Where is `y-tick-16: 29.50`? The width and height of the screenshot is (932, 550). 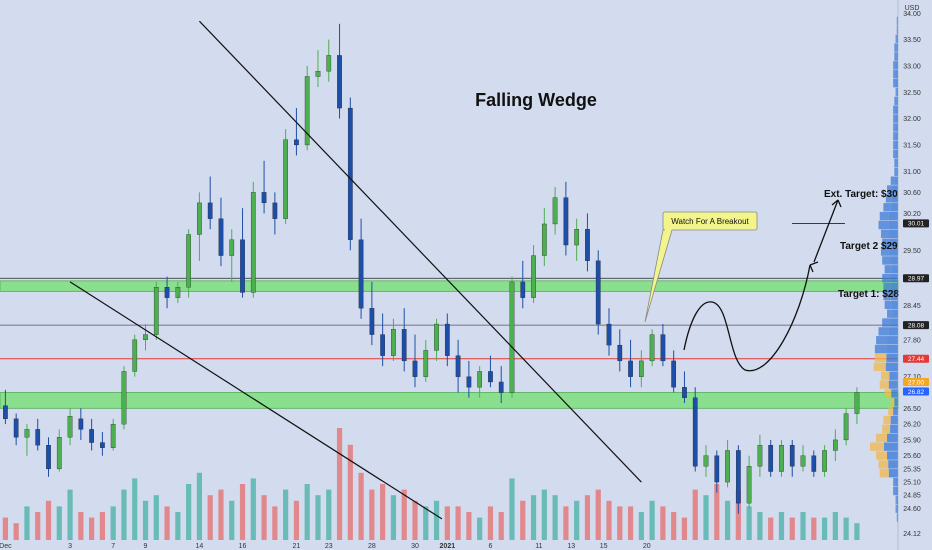
y-tick-16: 29.50 is located at coordinates (912, 251).